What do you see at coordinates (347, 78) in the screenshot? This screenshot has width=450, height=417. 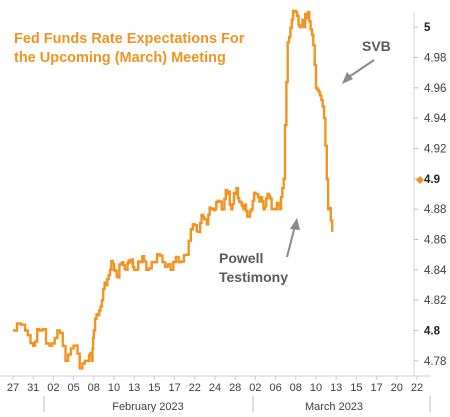 I see `annotation-svb-arrow-head` at bounding box center [347, 78].